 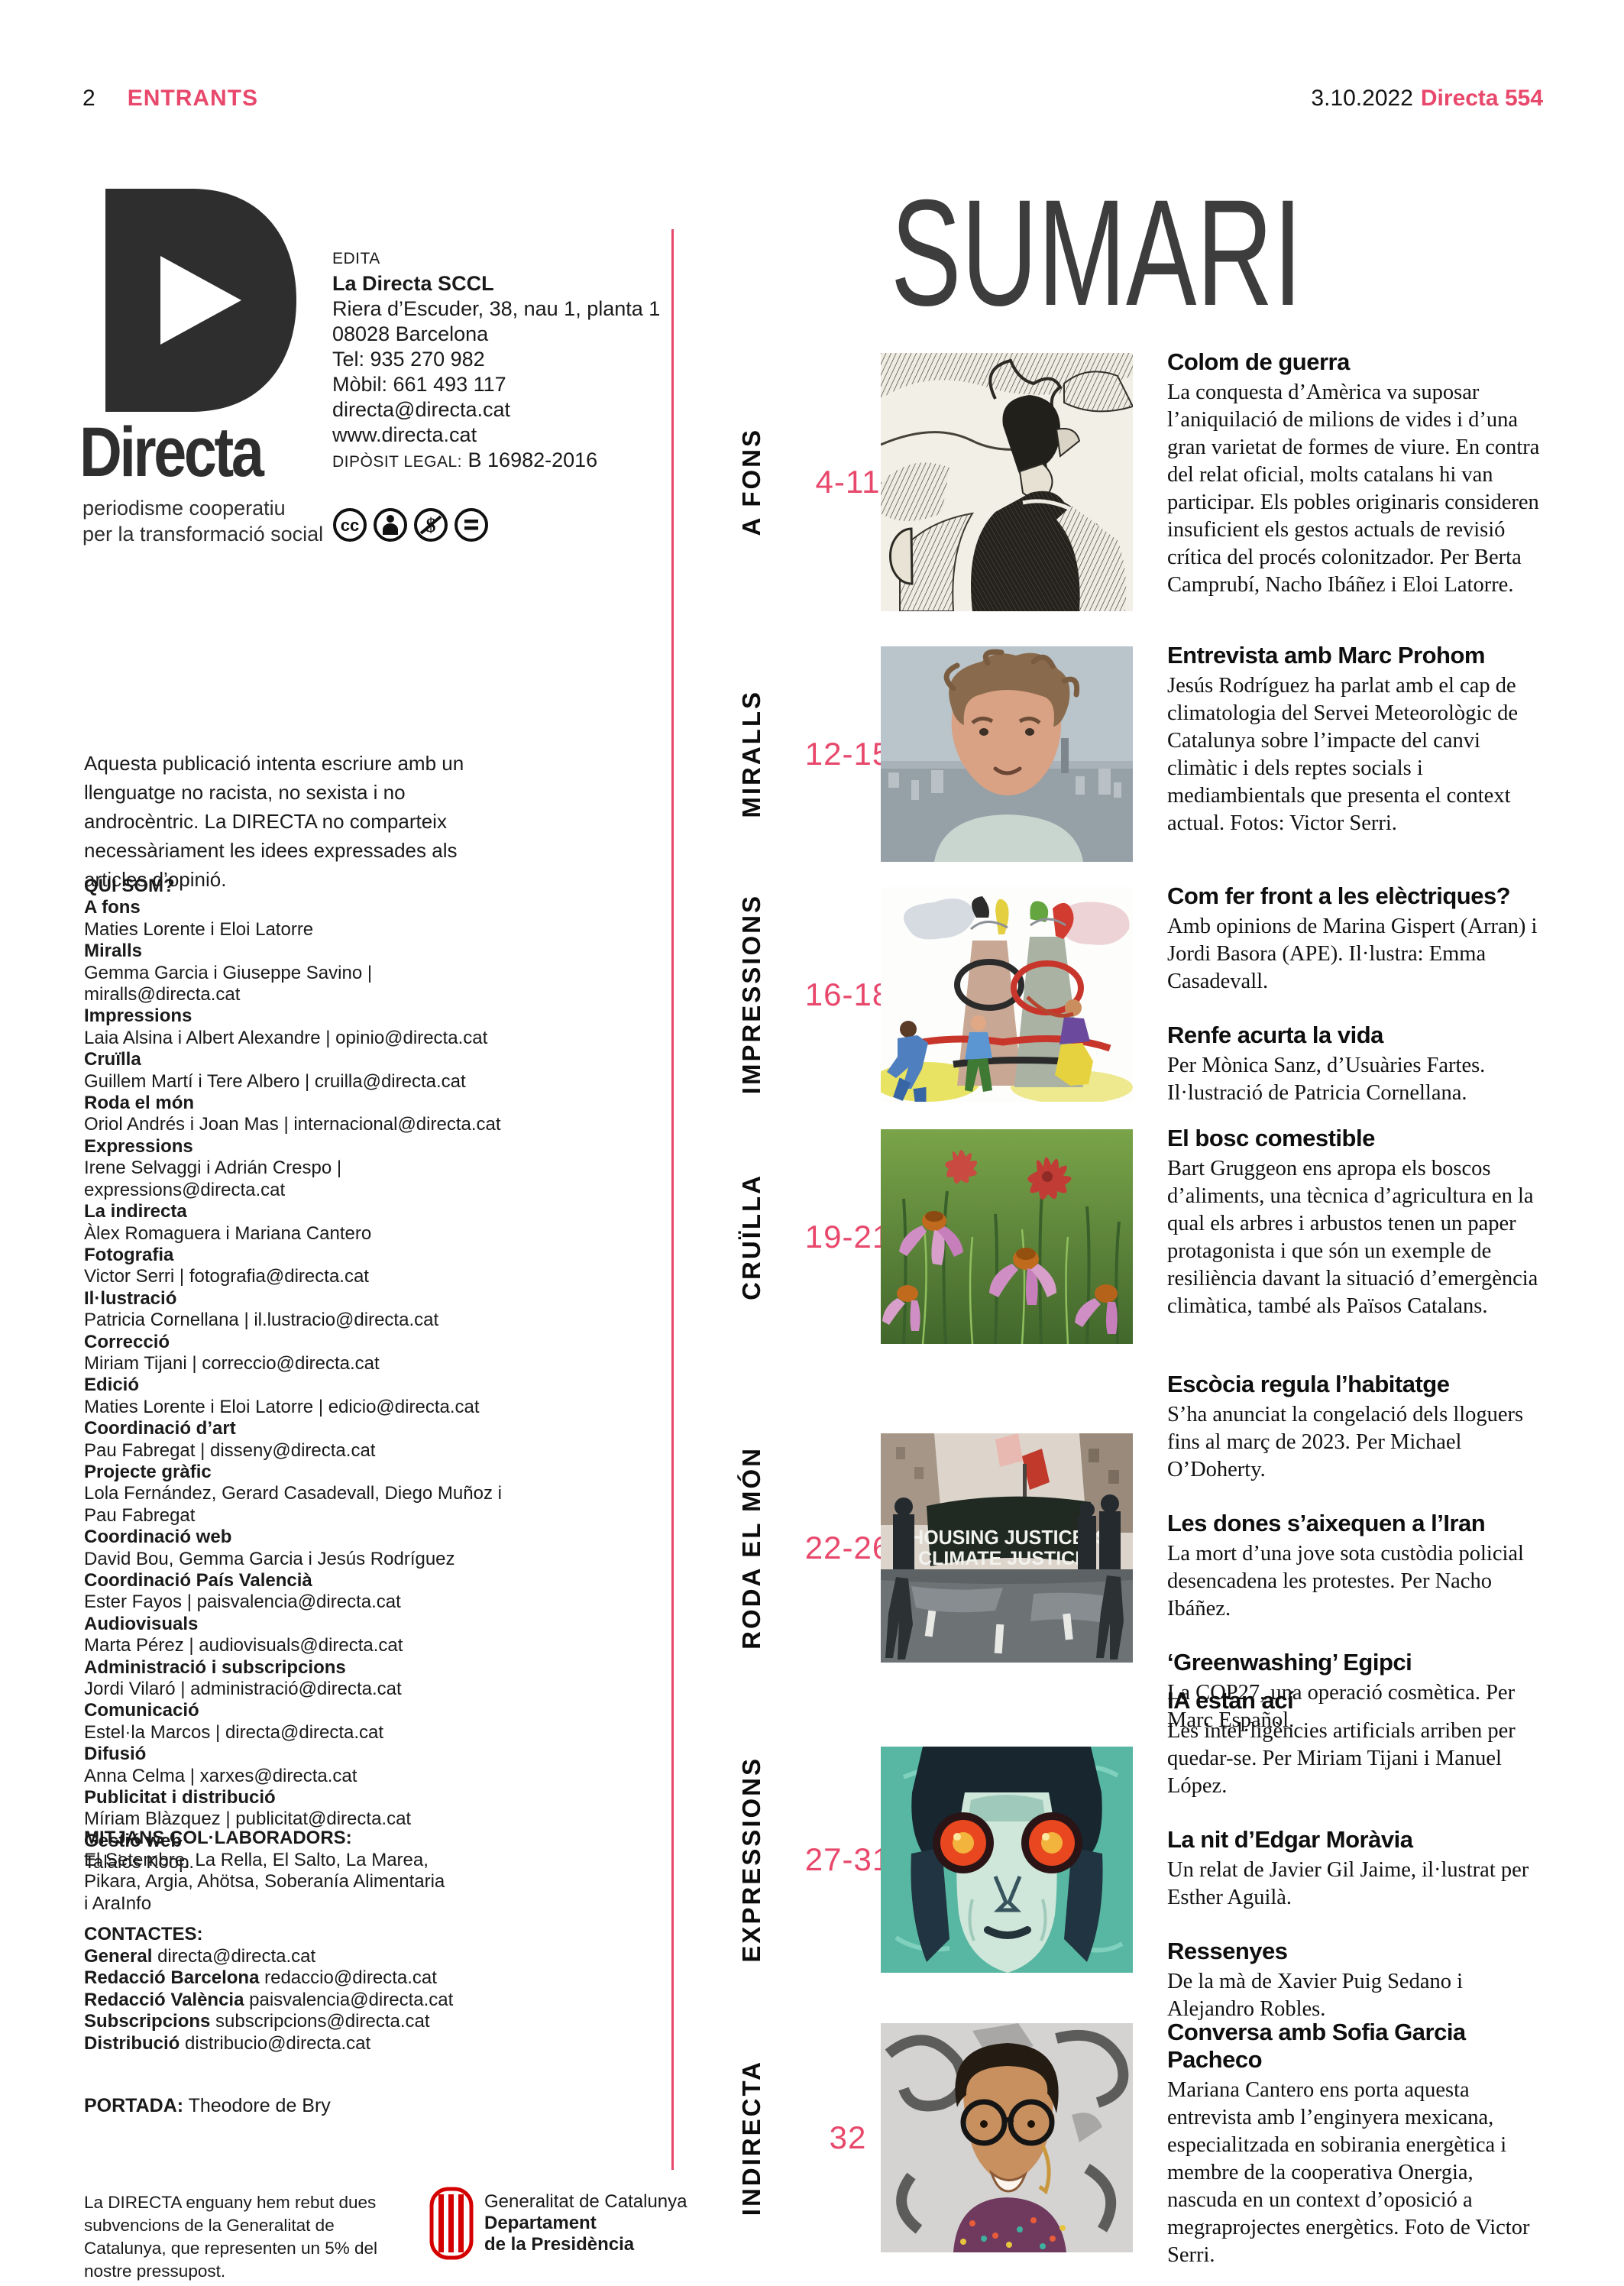 What do you see at coordinates (1230, 1700) in the screenshot?
I see `article-title: IA estan ací` at bounding box center [1230, 1700].